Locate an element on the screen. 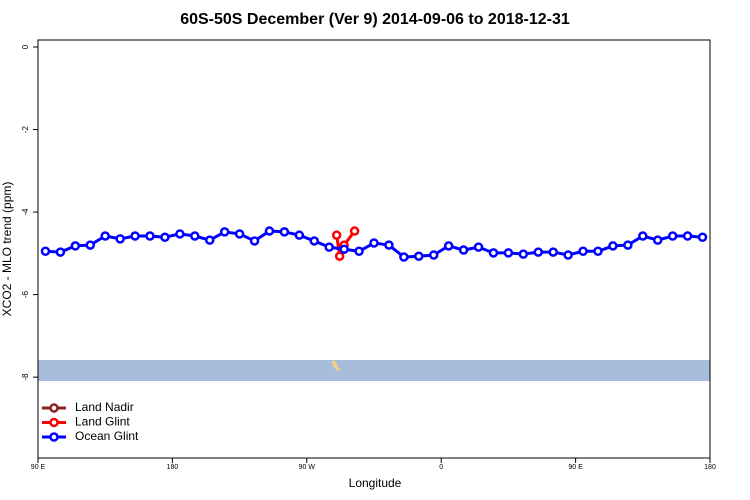 The height and width of the screenshot is (500, 750). y-tick-label: -6 is located at coordinates (25, 294).